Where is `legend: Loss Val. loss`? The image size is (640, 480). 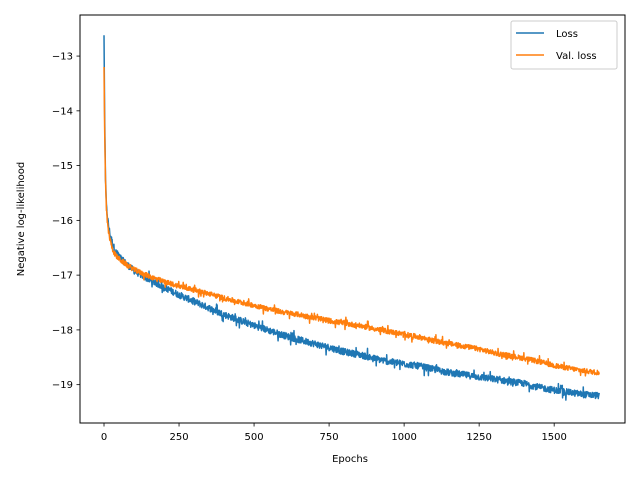 legend: Loss Val. loss is located at coordinates (564, 45).